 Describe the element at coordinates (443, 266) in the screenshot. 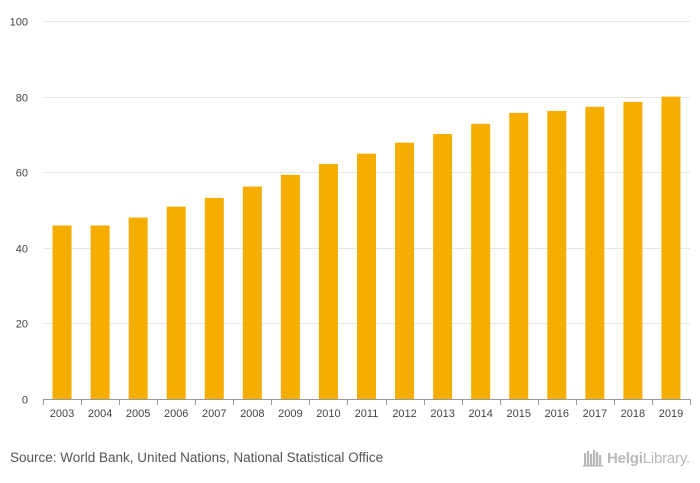

I see `bar-2013` at that location.